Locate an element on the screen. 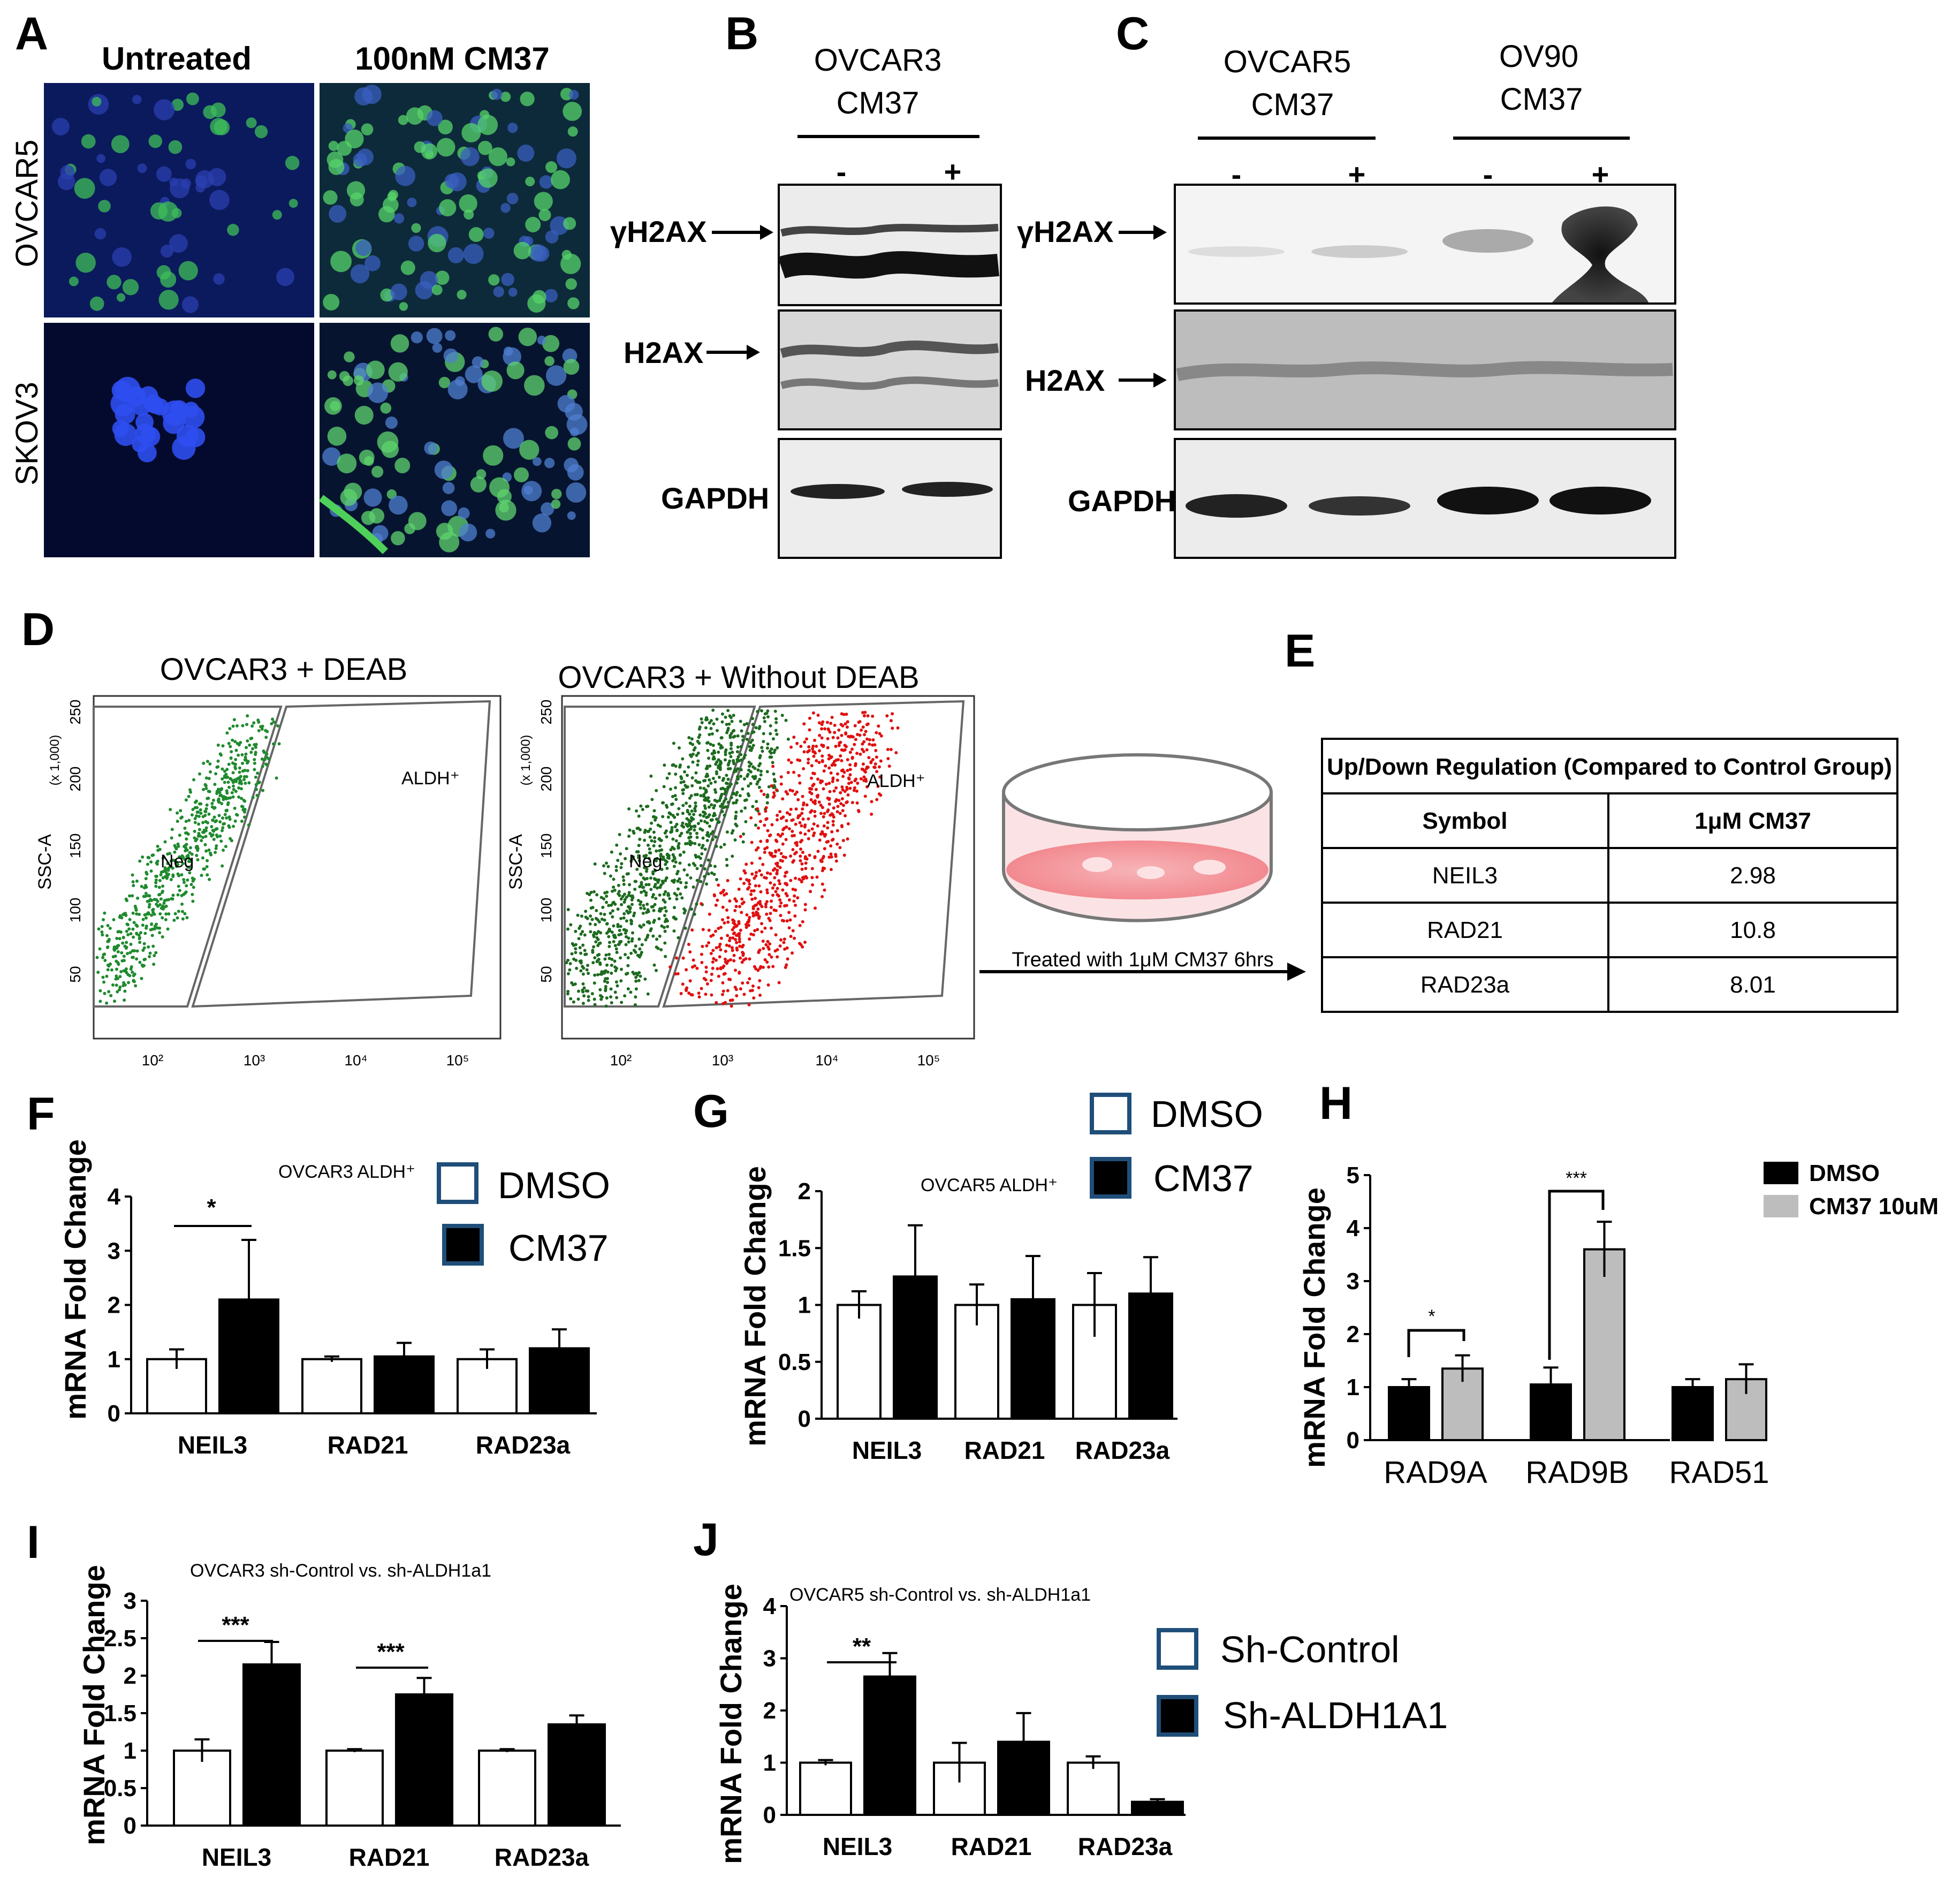 The width and height of the screenshot is (1960, 1885). gene-table-cell: 8.01 is located at coordinates (1753, 985).